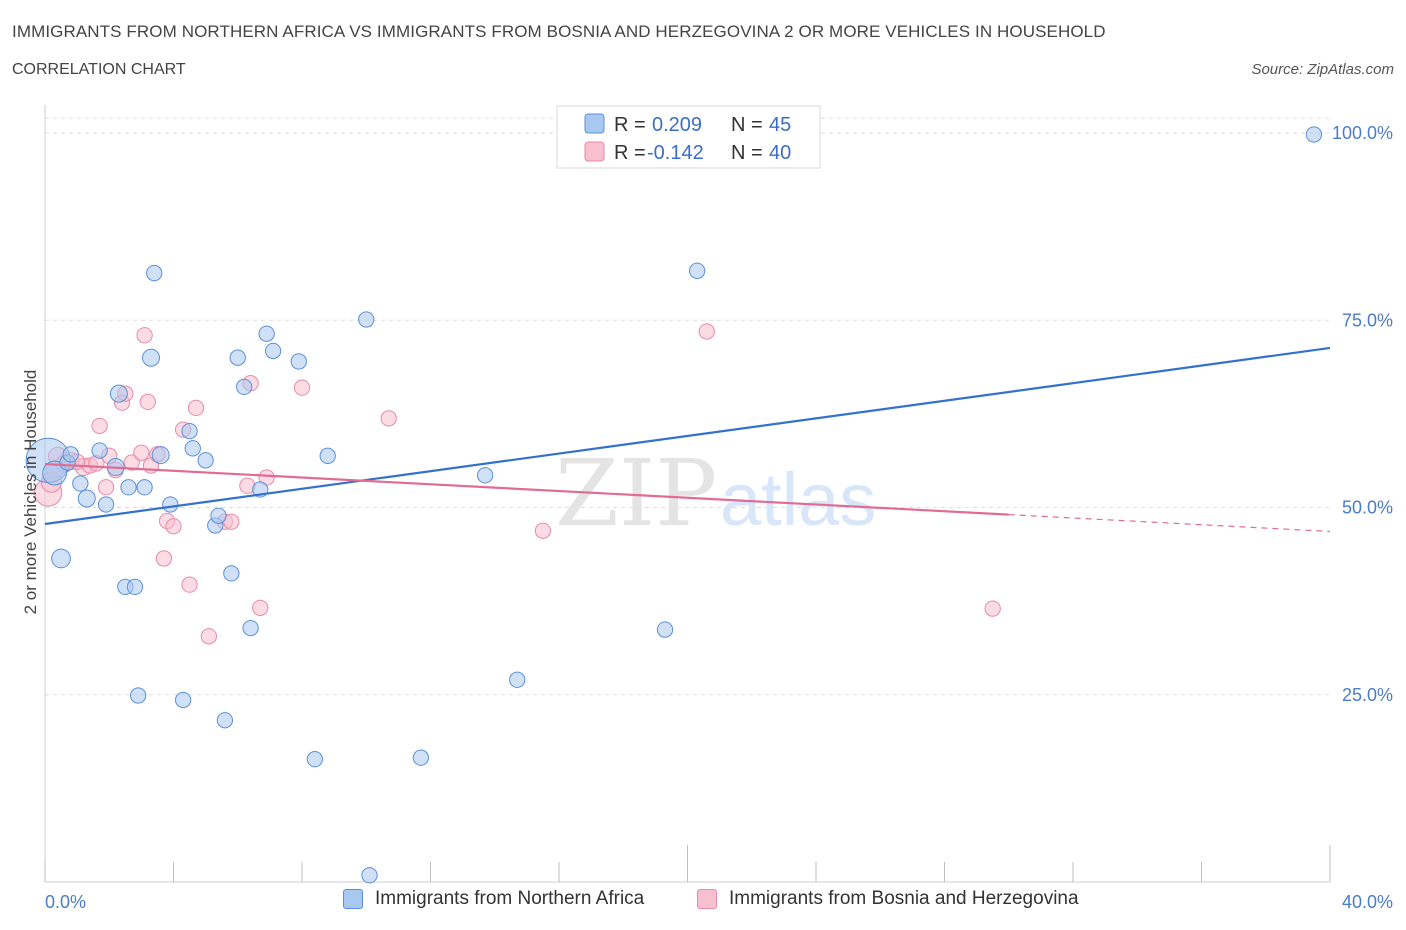 This screenshot has height=930, width=1406. What do you see at coordinates (675, 153) in the screenshot?
I see `legend-r-value-pink: -0.142` at bounding box center [675, 153].